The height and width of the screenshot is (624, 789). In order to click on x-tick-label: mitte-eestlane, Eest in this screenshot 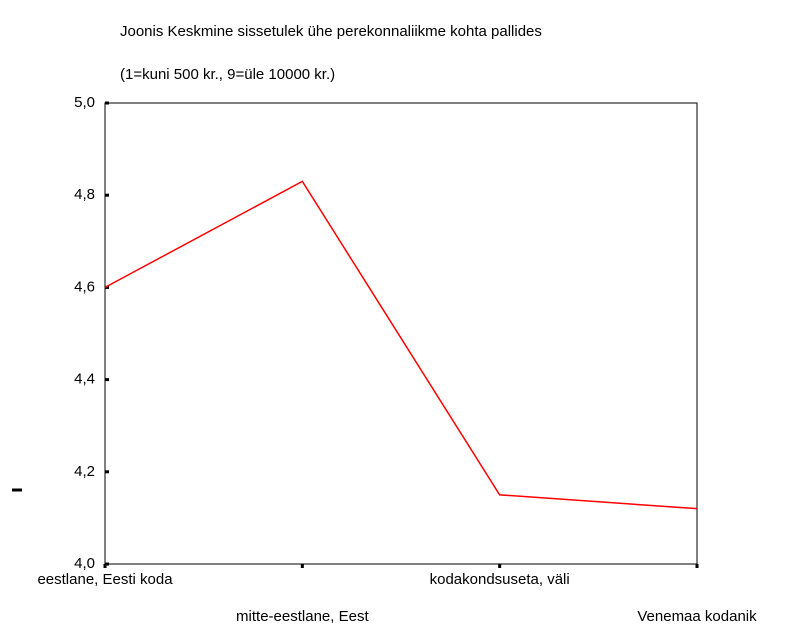, I will do `click(302, 616)`.